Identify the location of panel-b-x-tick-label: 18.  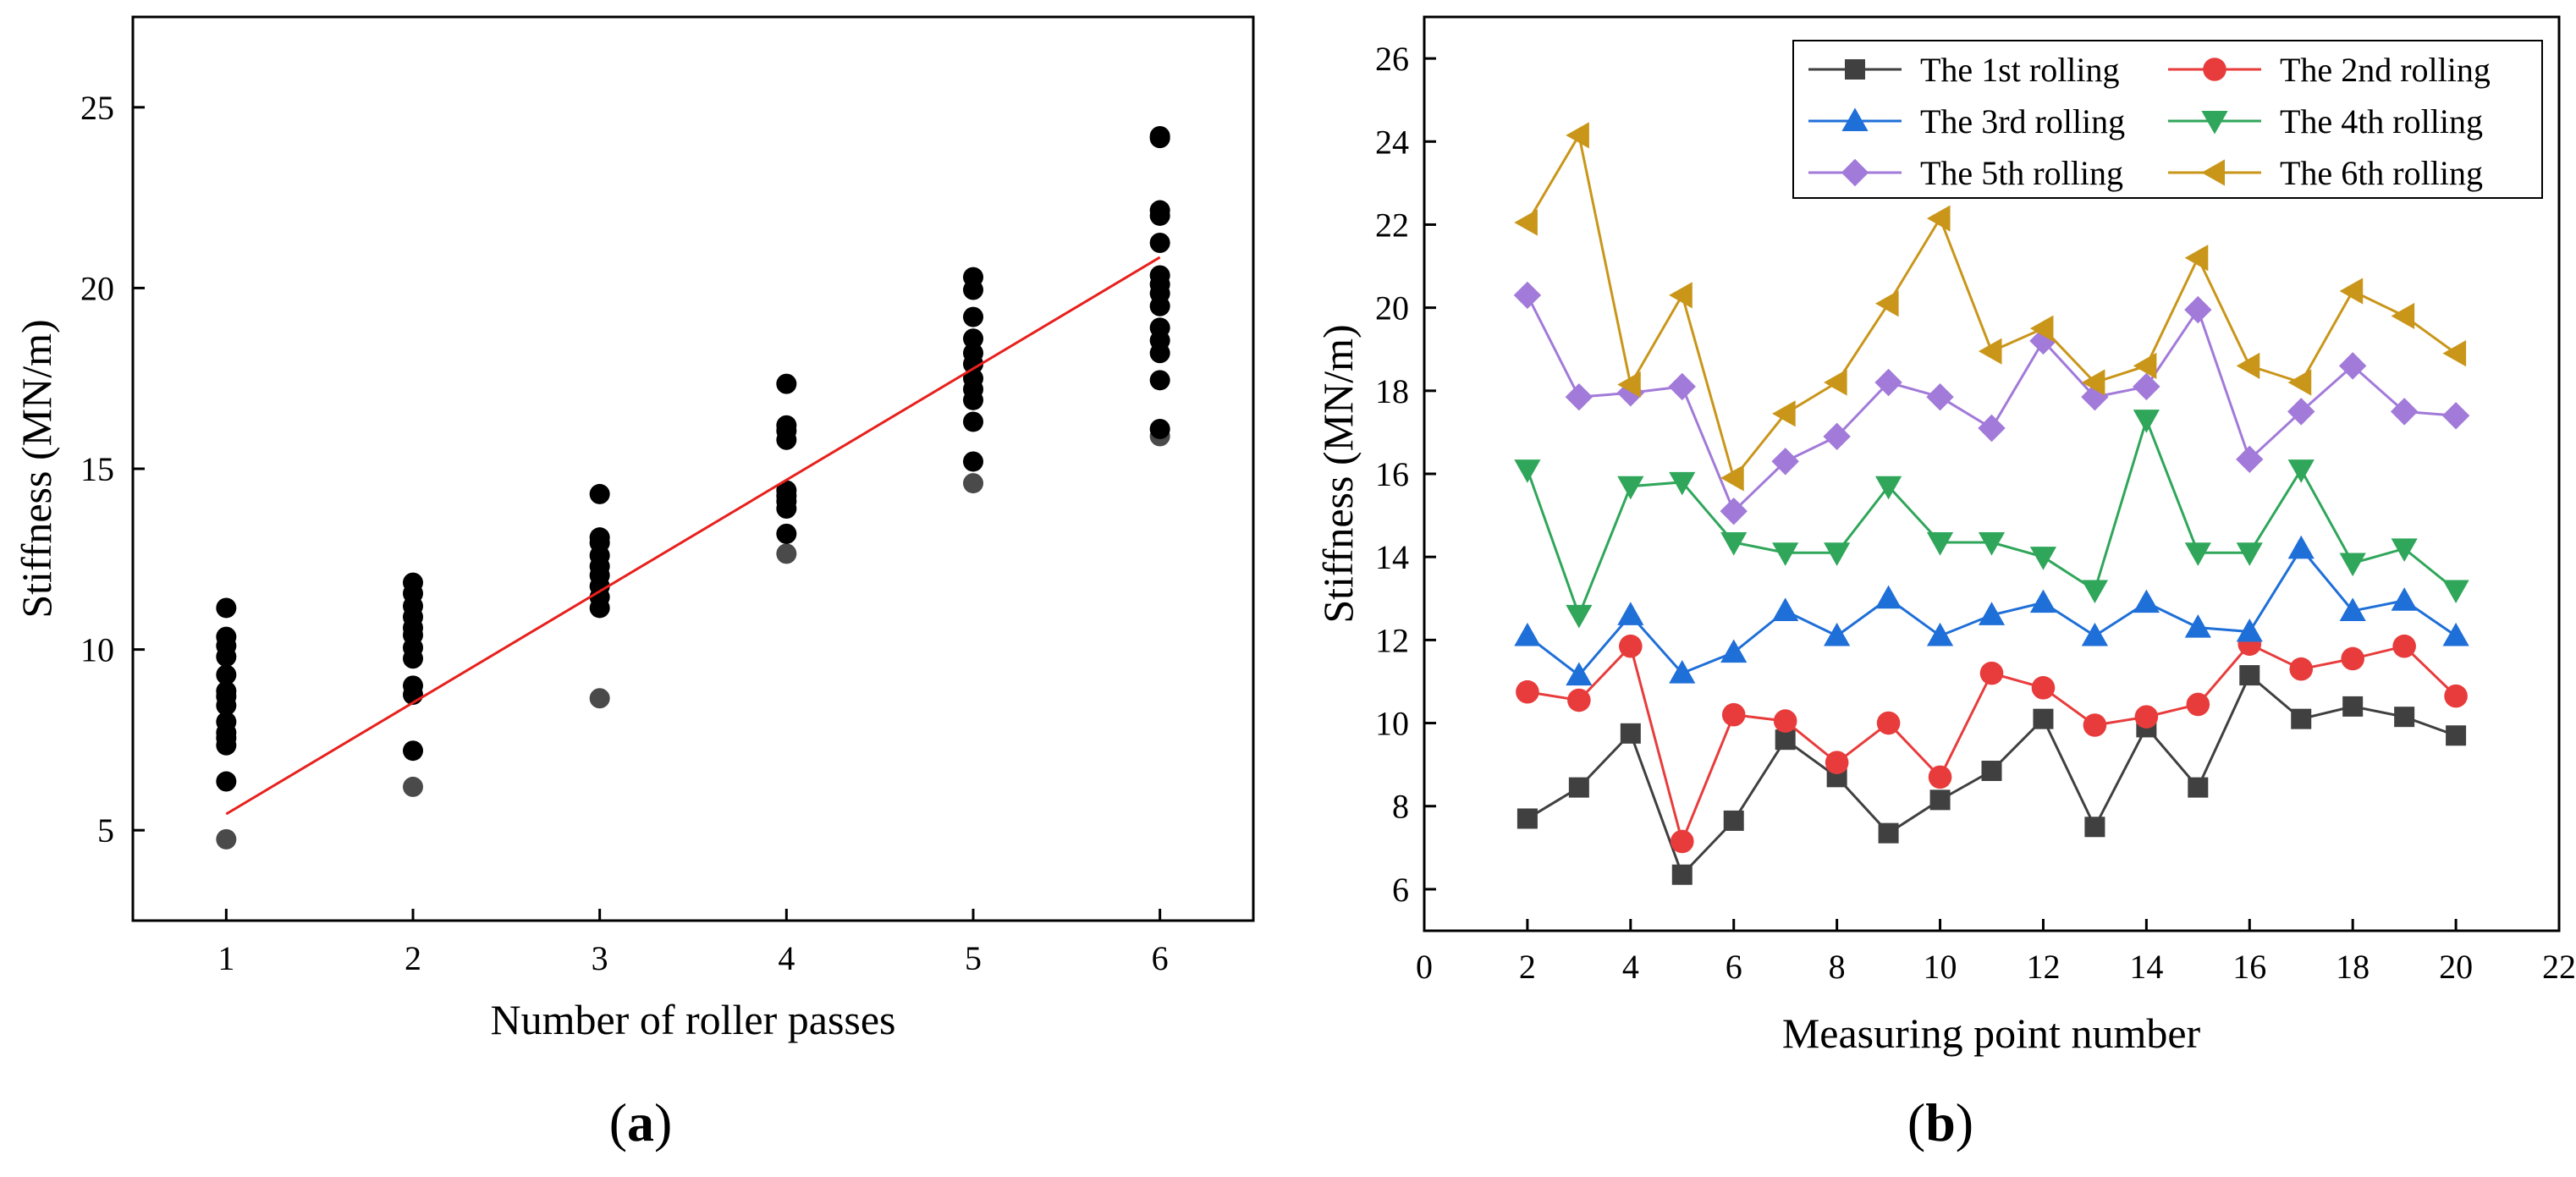
(2353, 967).